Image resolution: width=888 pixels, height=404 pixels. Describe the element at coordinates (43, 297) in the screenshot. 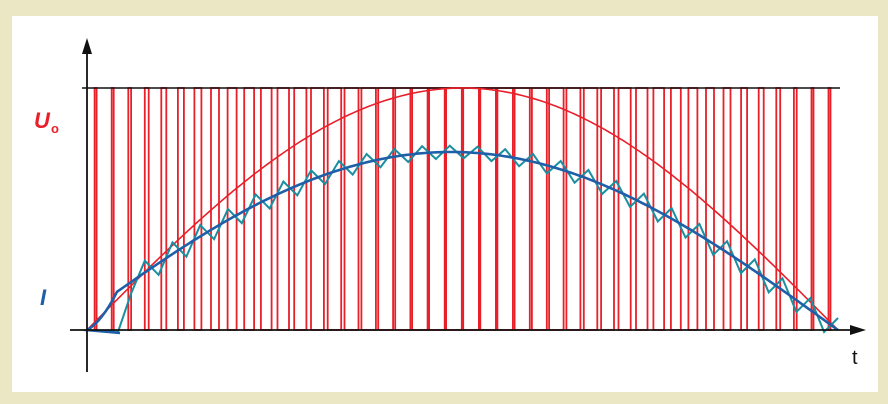

I see `current-label: I` at that location.